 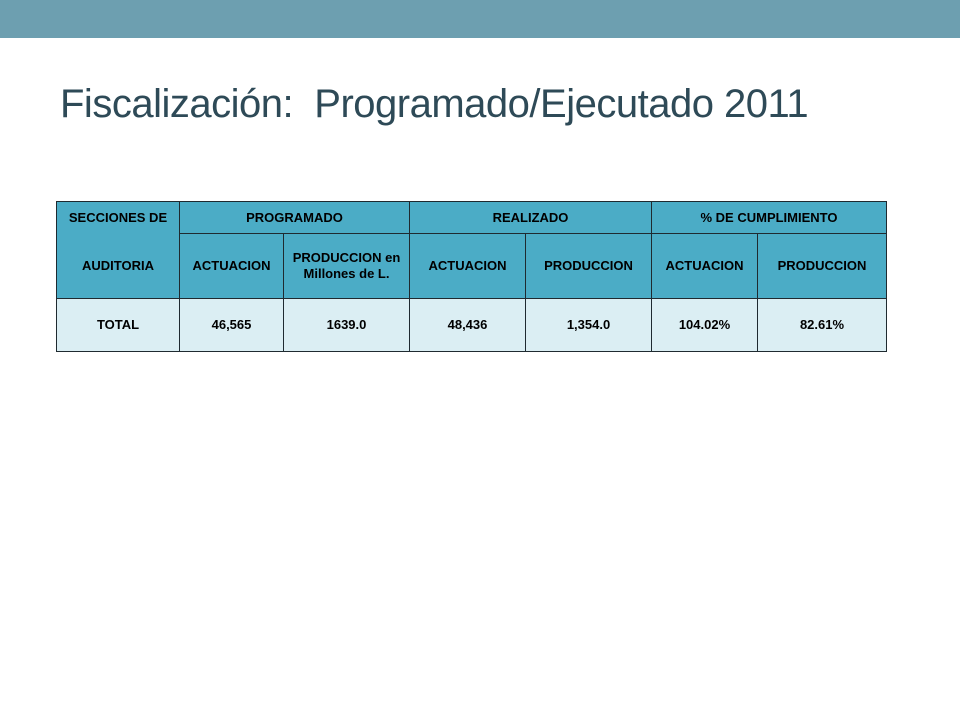 What do you see at coordinates (294, 217) in the screenshot?
I see `header-programado: PROGRAMADO` at bounding box center [294, 217].